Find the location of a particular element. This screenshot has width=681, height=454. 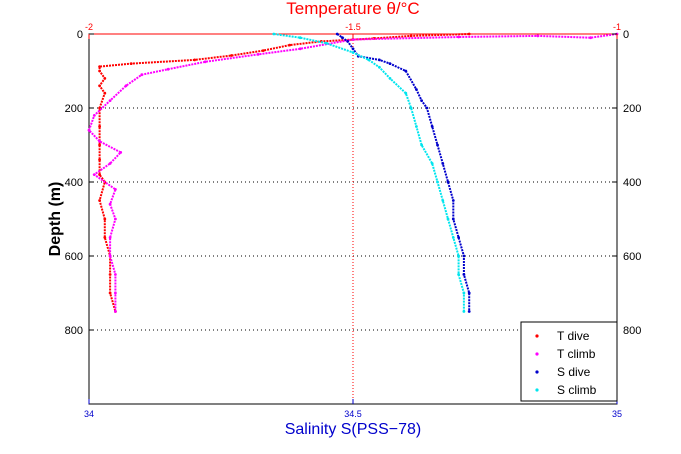

series-s-dive is located at coordinates (403, 172).